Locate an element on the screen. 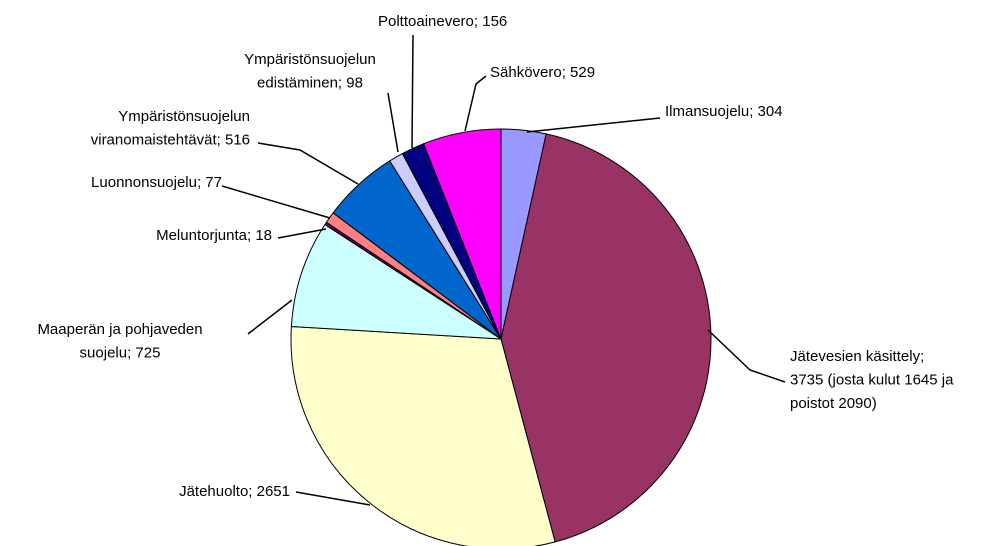  data-label: Polttoainevero; 156 is located at coordinates (442, 21).